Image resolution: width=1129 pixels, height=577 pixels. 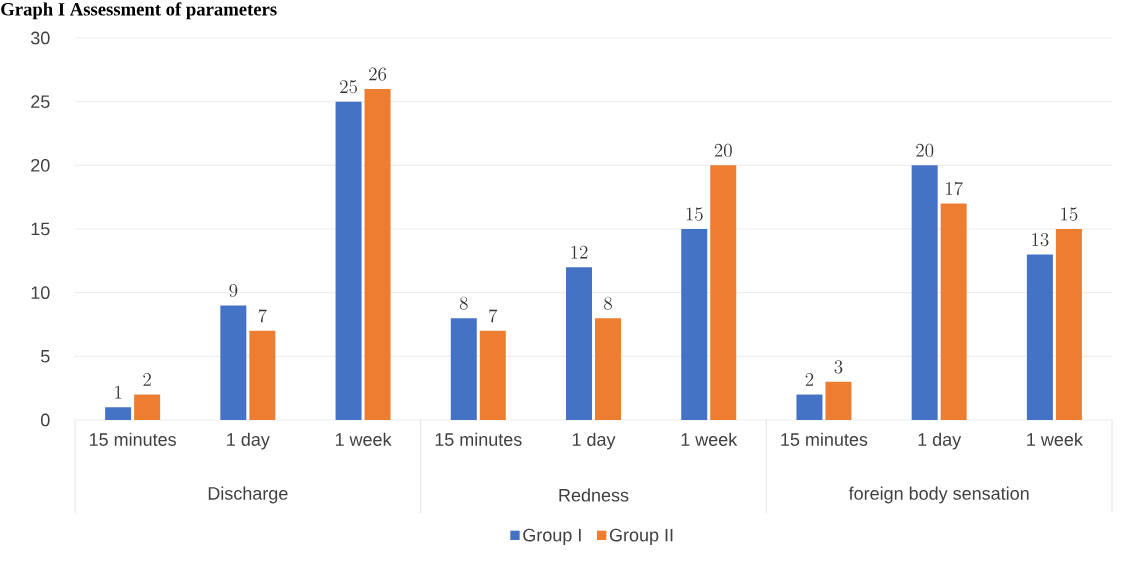 I want to click on data-label: 3, so click(x=838, y=367).